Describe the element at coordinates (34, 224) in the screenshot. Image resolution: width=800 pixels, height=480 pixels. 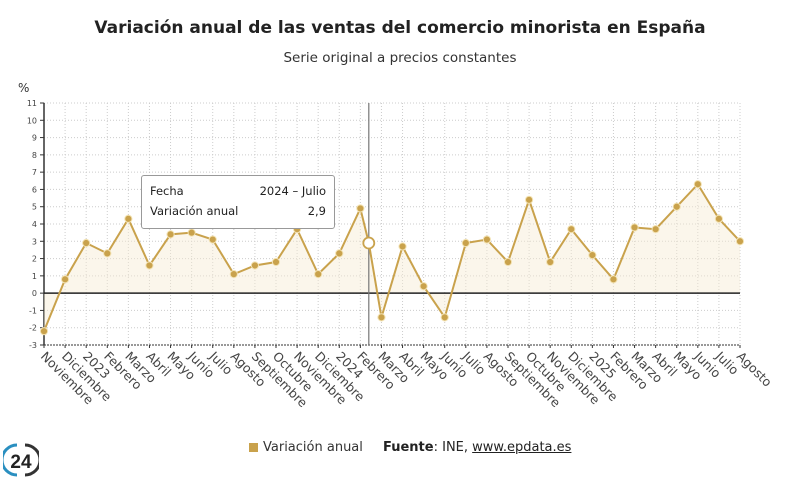
I see `y-tick-label: 4` at that location.